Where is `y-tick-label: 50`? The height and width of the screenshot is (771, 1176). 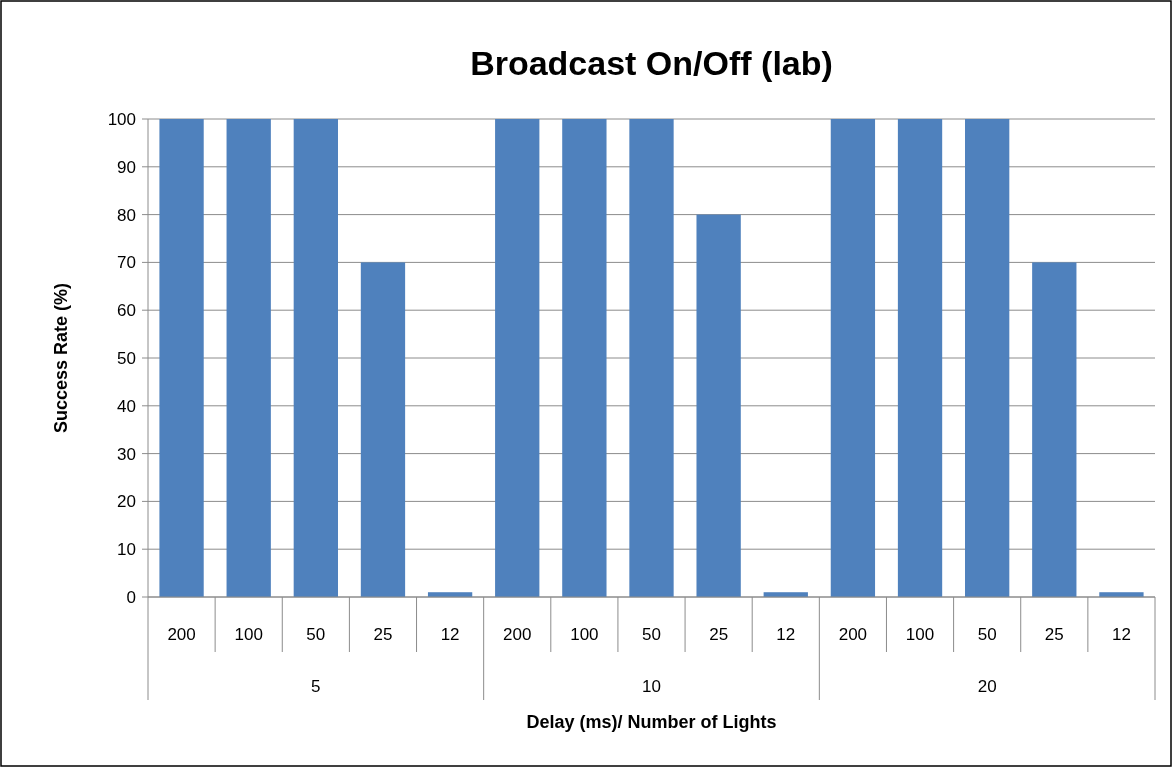
y-tick-label: 50 is located at coordinates (126, 358).